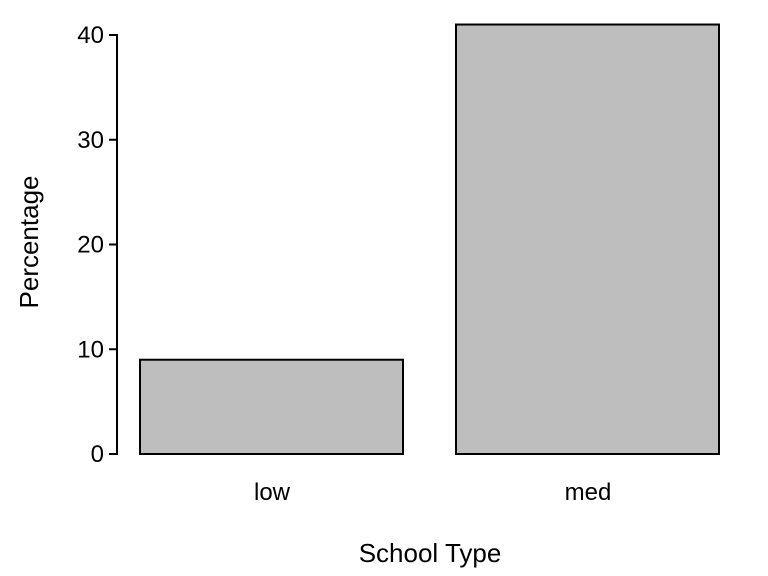  What do you see at coordinates (432, 492) in the screenshot?
I see `x-axis: low med` at bounding box center [432, 492].